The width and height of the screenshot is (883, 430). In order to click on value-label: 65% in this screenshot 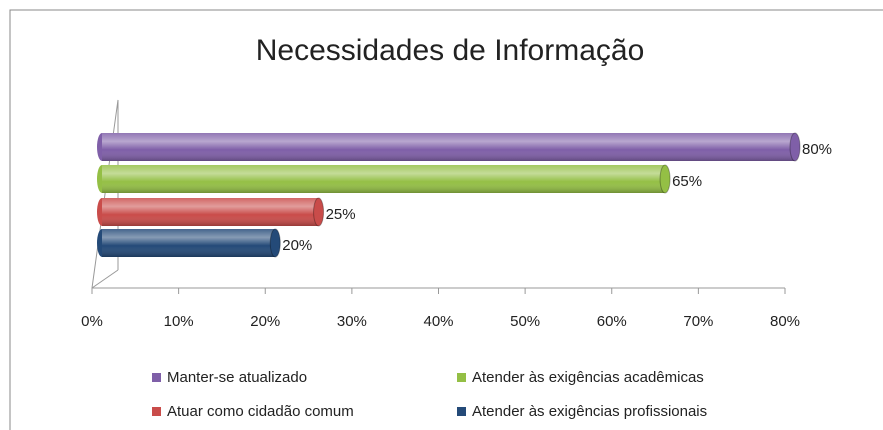, I will do `click(687, 181)`.